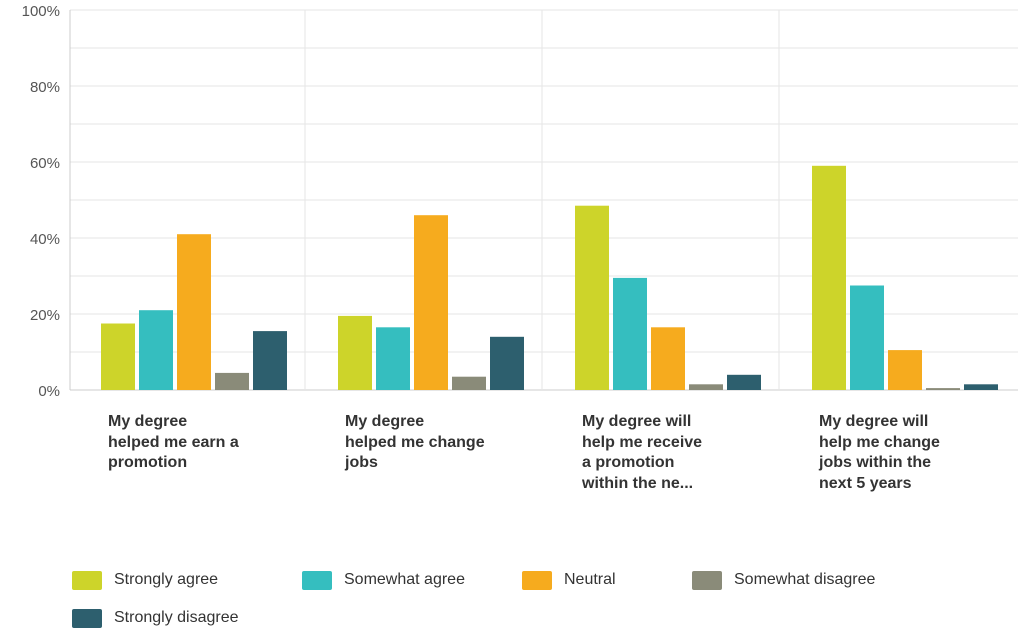  I want to click on y-axis-ticks: 0% 20% 40% 60% 80% 100%, so click(41, 201).